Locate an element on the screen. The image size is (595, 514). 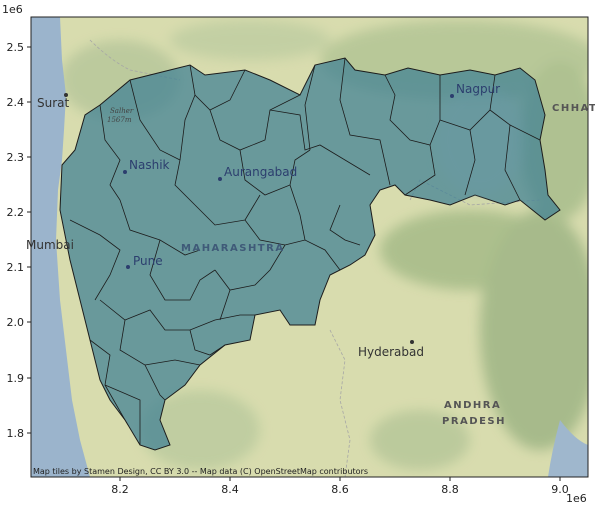
y-axis-exponent: 1e6 is located at coordinates (12, 9).